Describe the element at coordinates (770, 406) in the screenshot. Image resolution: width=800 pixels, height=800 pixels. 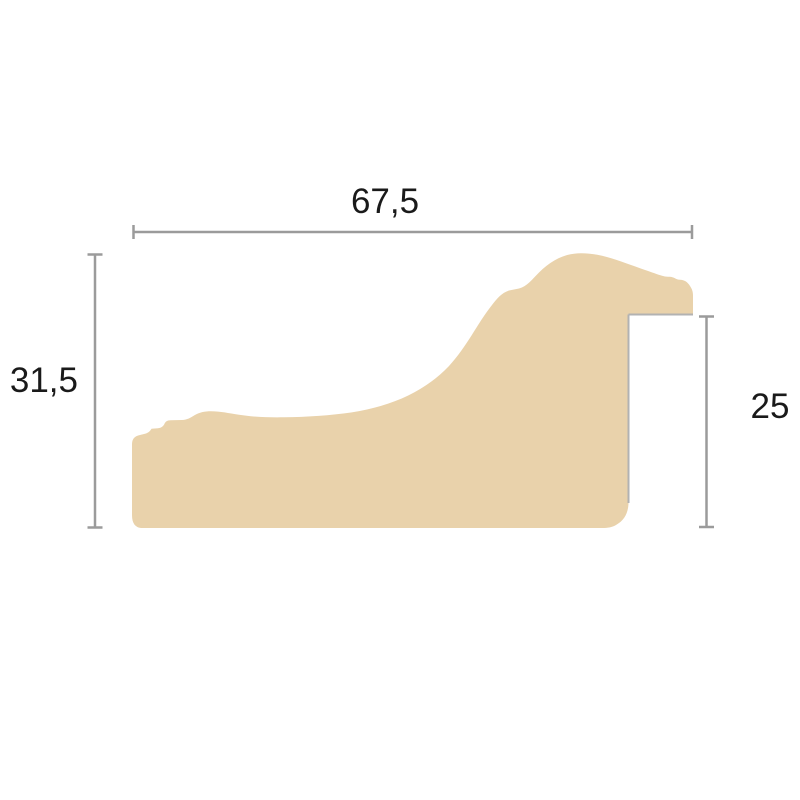
I see `rabbet-height-dimension-label: 25` at that location.